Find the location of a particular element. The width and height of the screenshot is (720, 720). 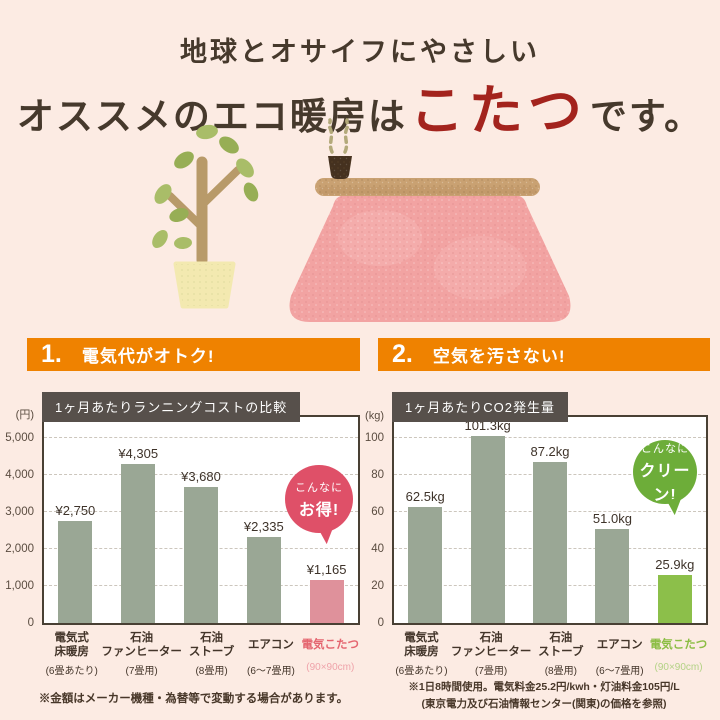

bar-group: ¥3,680 is located at coordinates (201, 530).